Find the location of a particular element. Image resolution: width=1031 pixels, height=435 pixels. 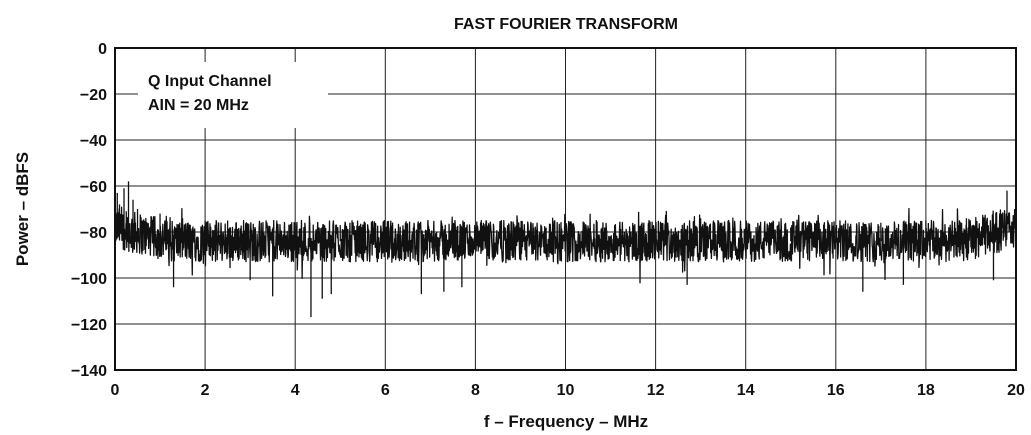

x-tick-label: 4 is located at coordinates (295, 390).